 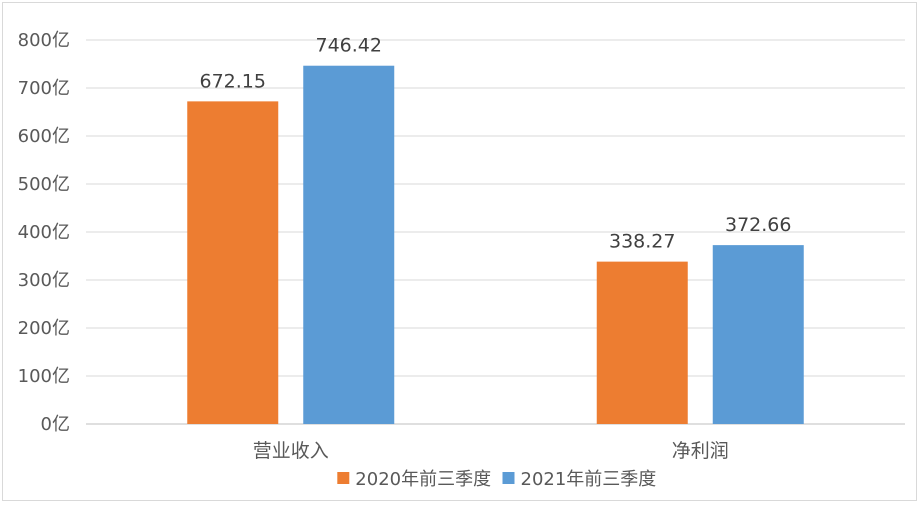 I want to click on y-tick-label: 300亿, so click(x=44, y=280).